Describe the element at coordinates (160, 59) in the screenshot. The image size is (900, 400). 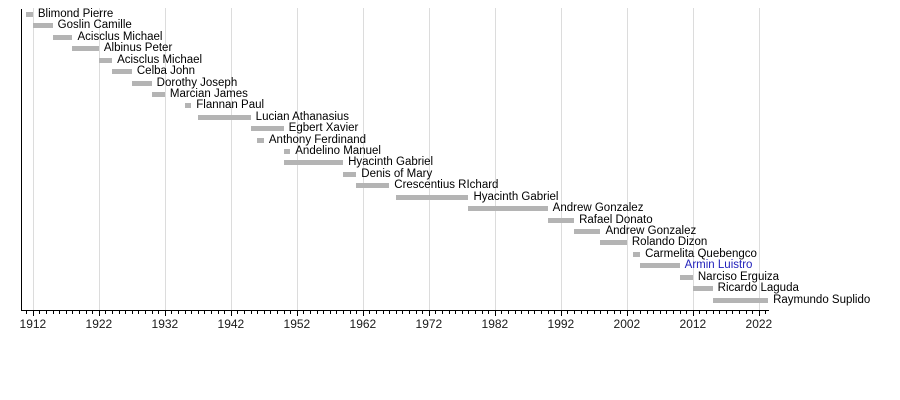
I see `timeline-bar-label: Acisclus Michael` at that location.